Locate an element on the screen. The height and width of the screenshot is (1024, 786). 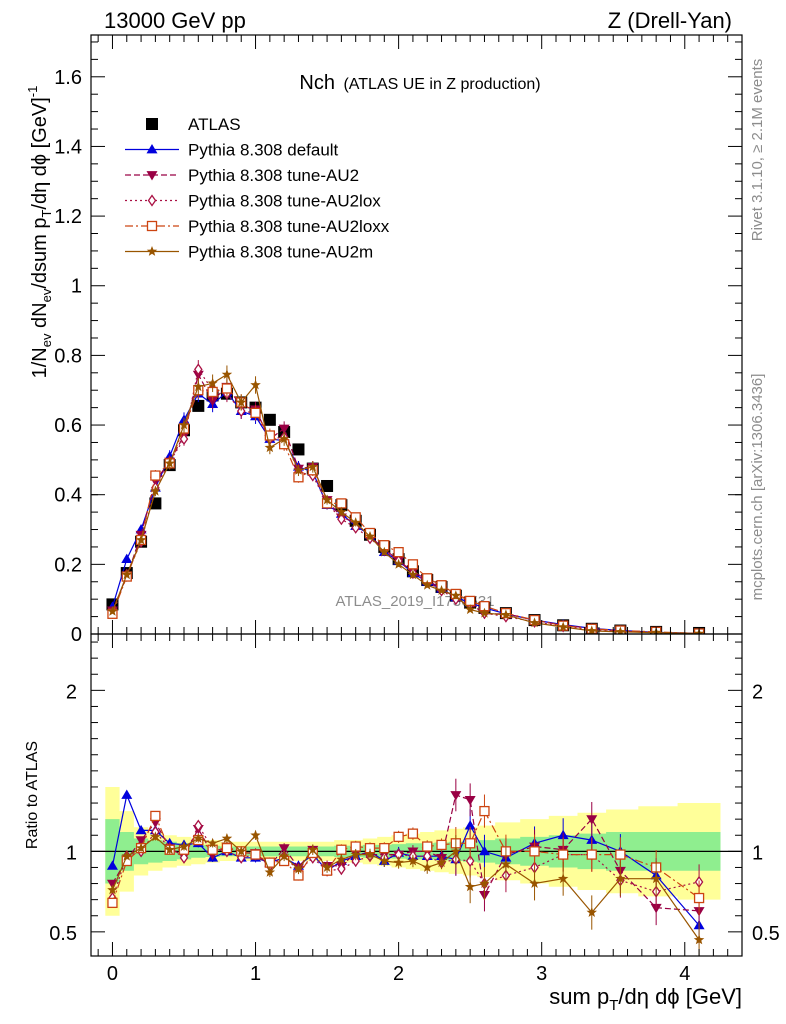
ratio-ytick-label: 2 is located at coordinates (71, 692).